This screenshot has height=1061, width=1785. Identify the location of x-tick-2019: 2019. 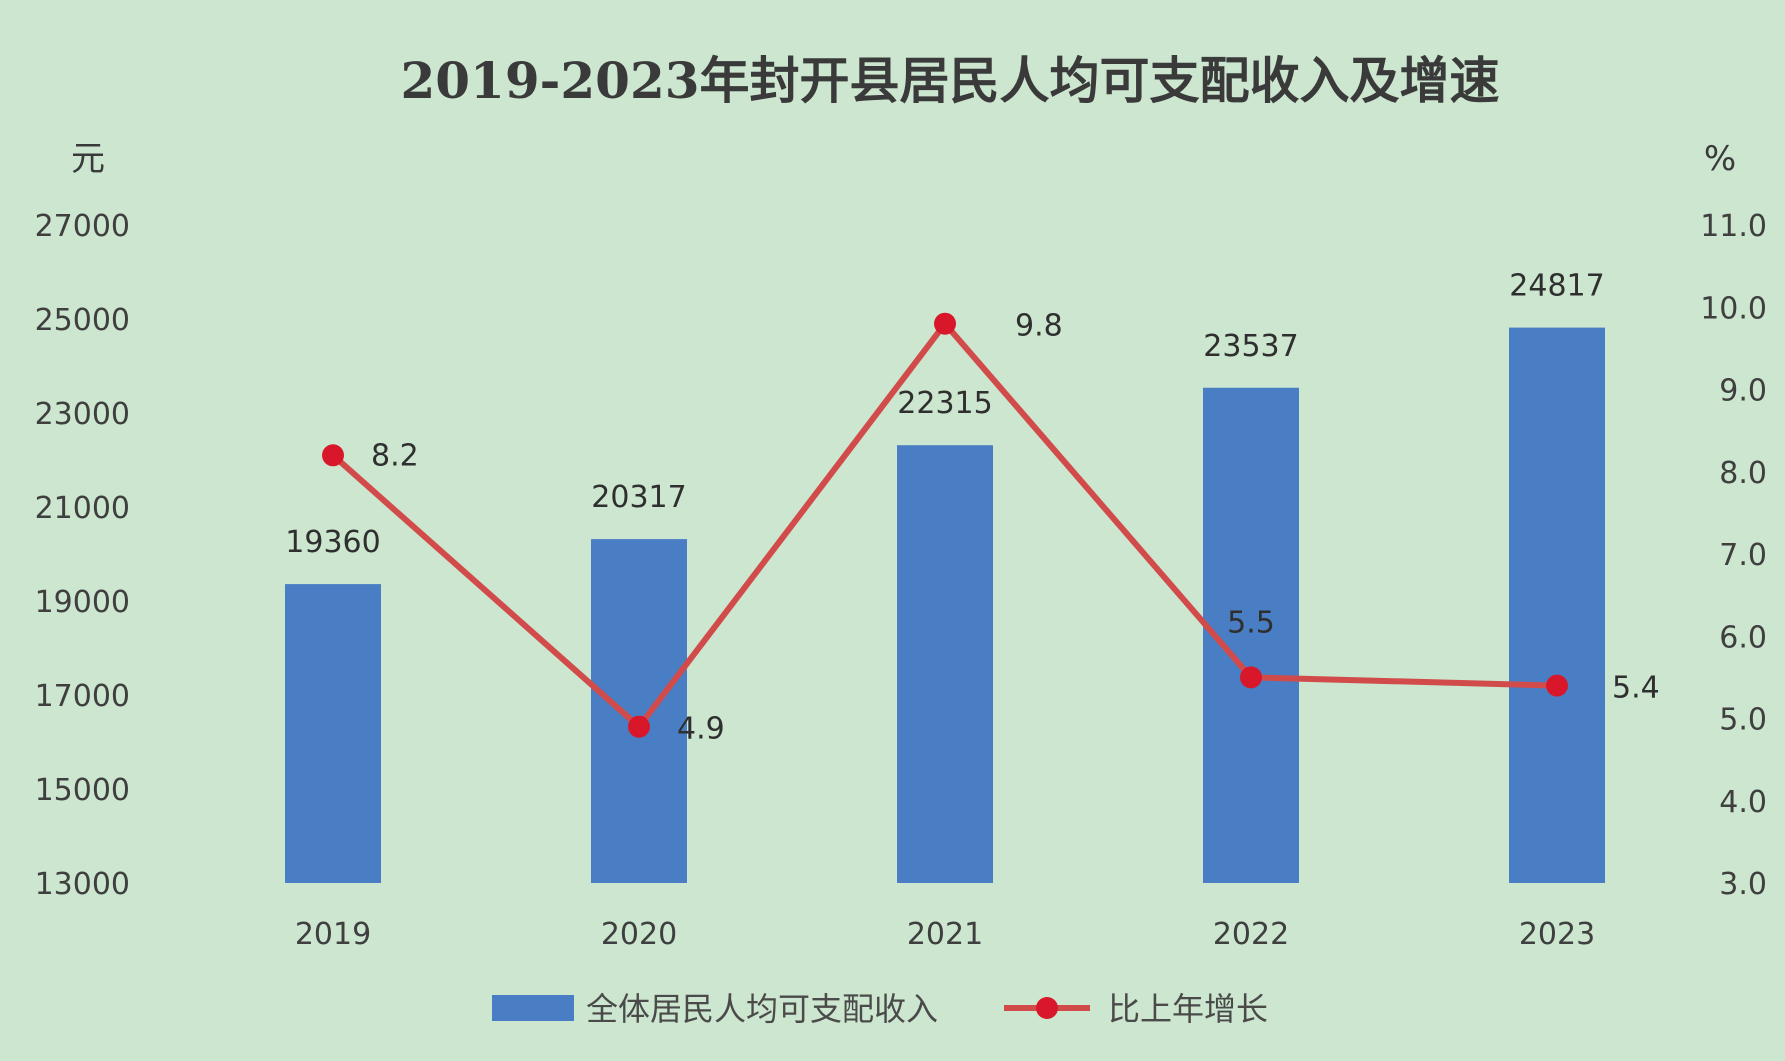
(333, 934).